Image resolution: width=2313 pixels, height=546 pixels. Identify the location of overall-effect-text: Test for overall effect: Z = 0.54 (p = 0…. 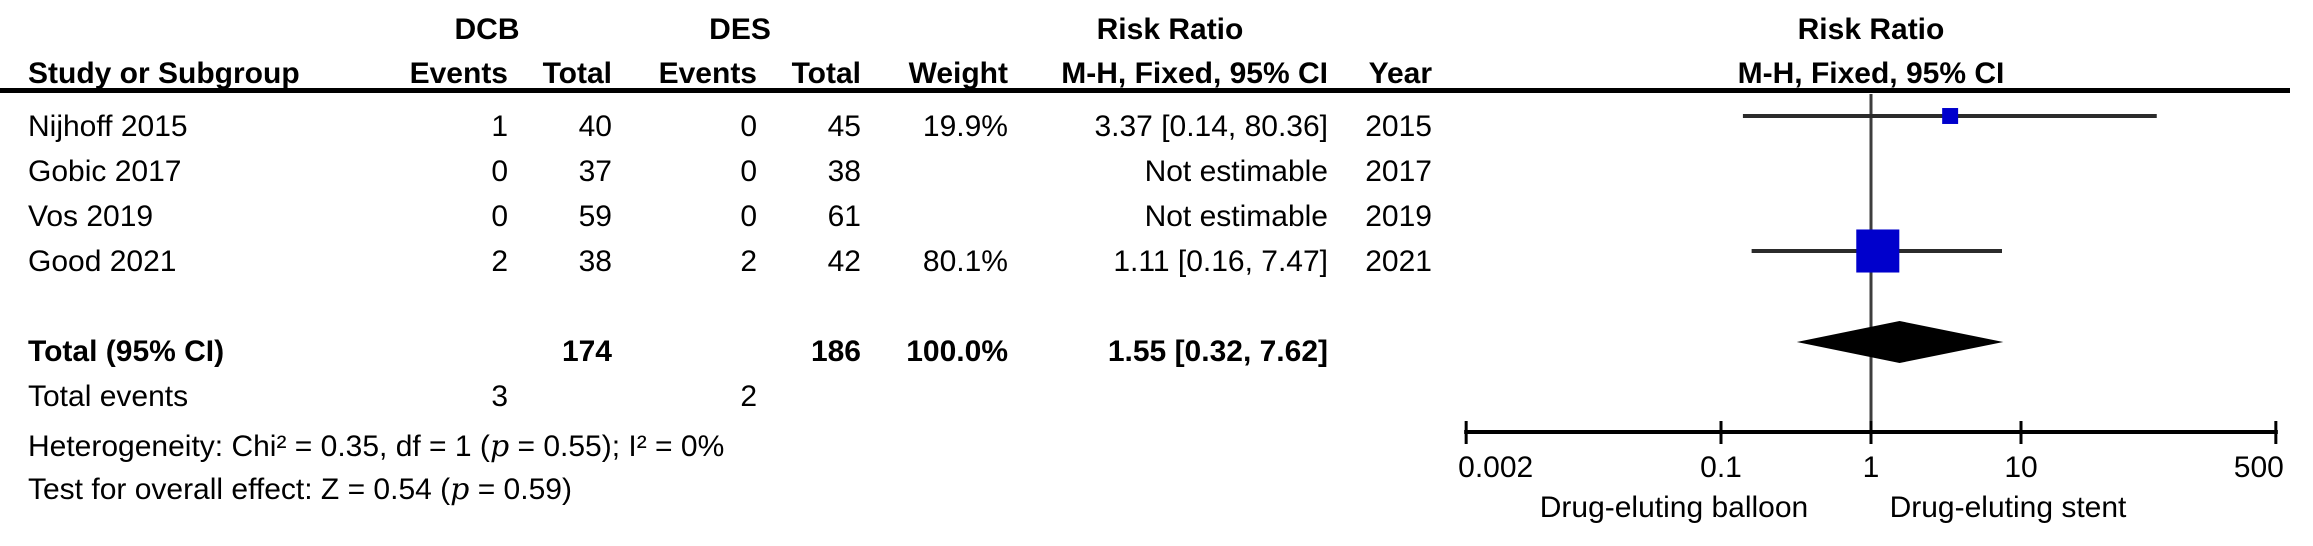
(528, 490).